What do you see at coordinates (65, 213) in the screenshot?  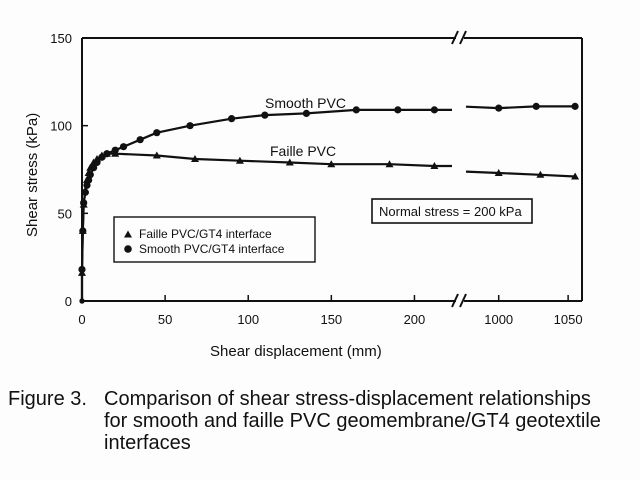 I see `y-tick-label: 50` at bounding box center [65, 213].